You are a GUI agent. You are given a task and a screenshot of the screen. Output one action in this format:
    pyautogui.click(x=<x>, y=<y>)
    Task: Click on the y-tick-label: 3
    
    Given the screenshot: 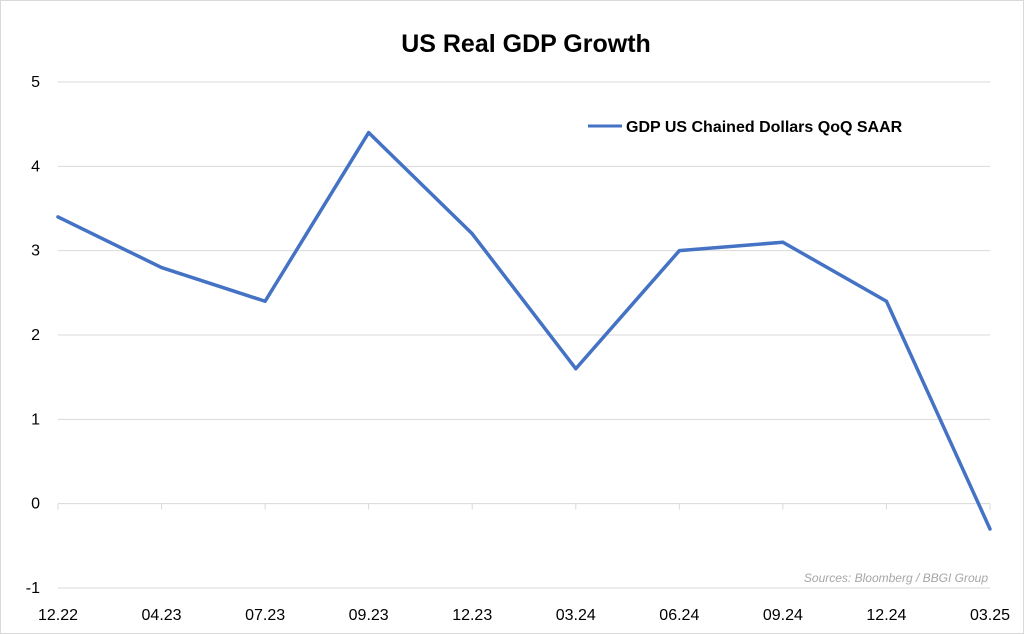 What is the action you would take?
    pyautogui.click(x=35, y=251)
    